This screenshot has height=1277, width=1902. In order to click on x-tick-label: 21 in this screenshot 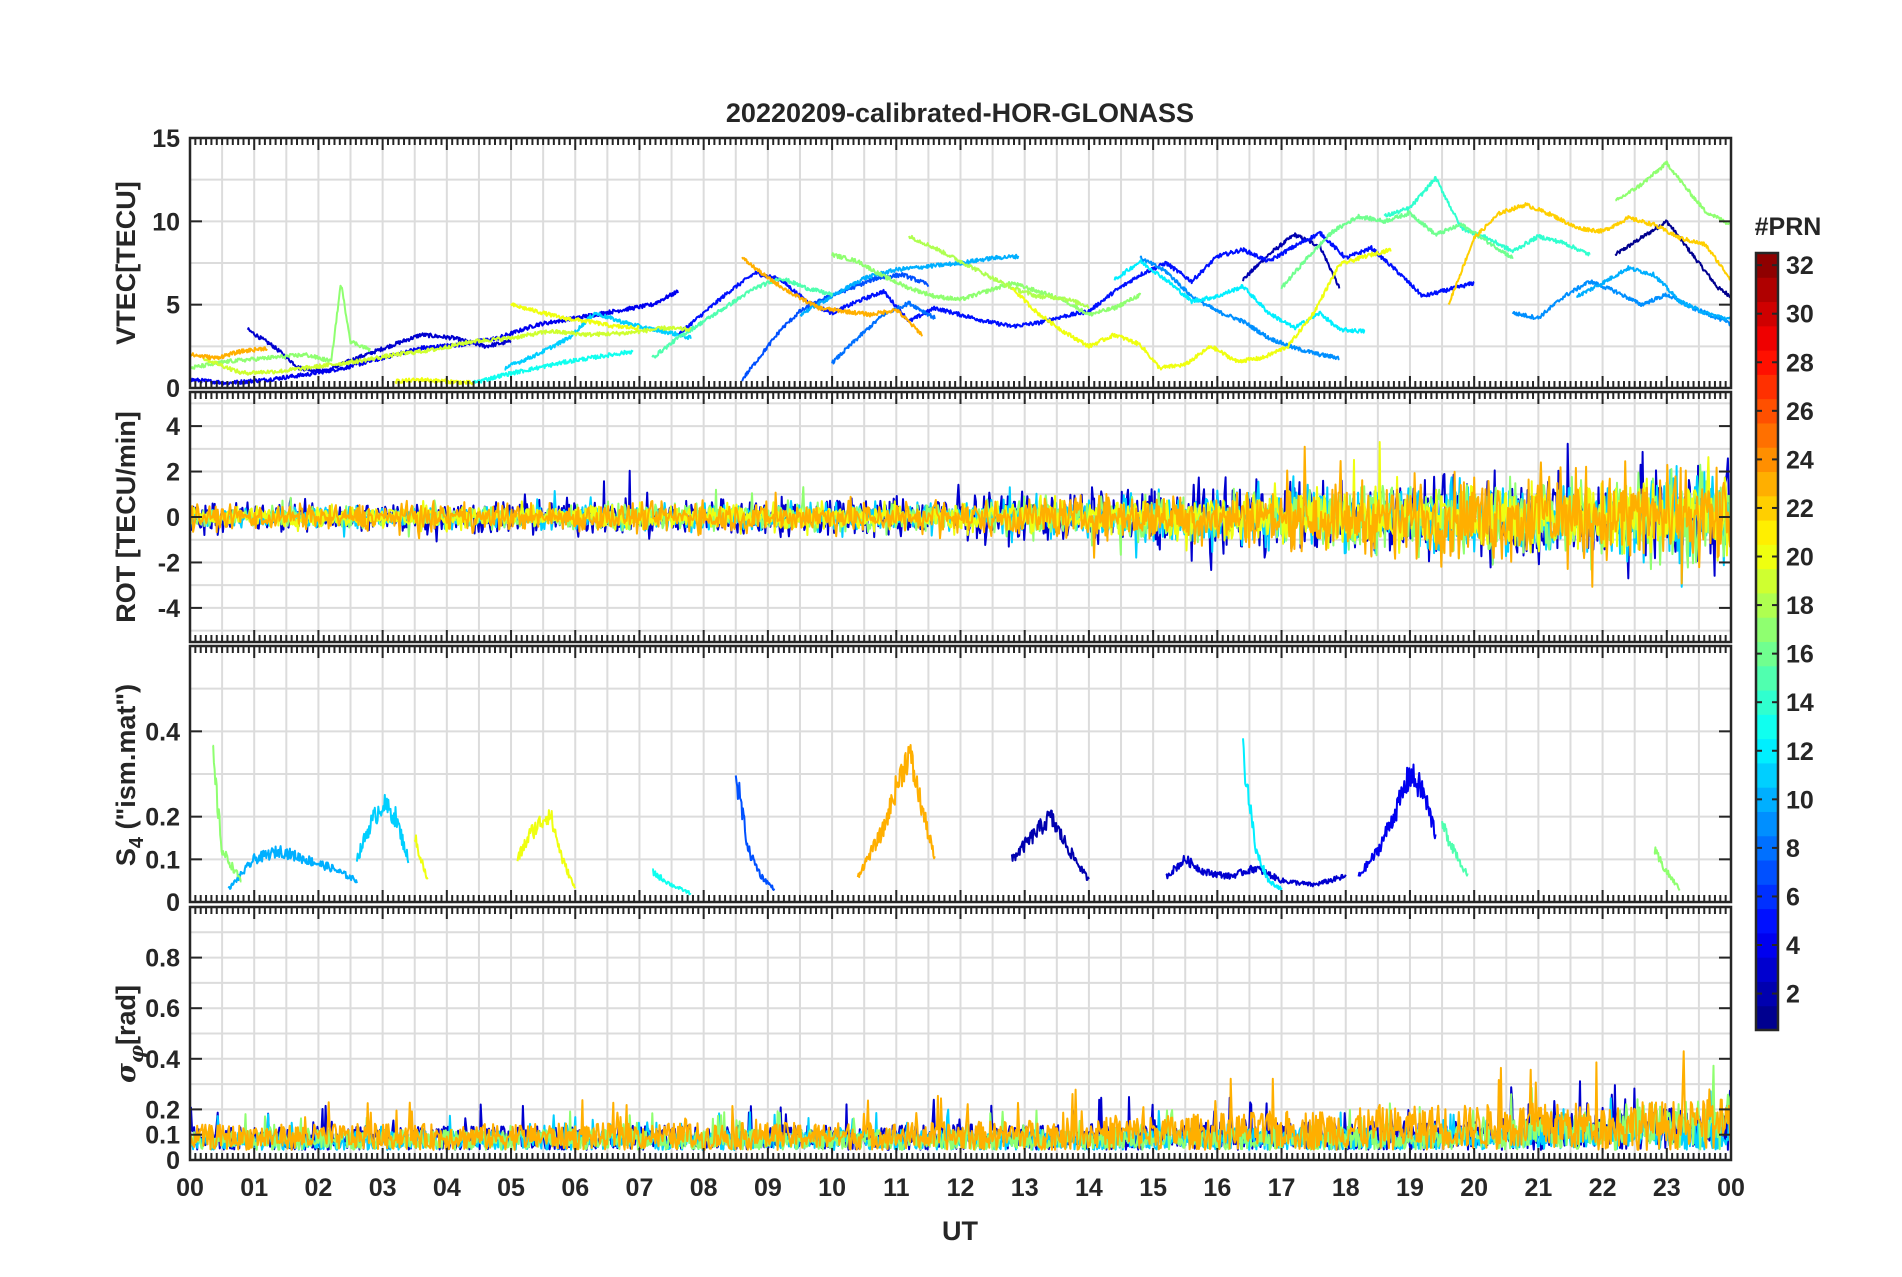, I will do `click(1538, 1188)`.